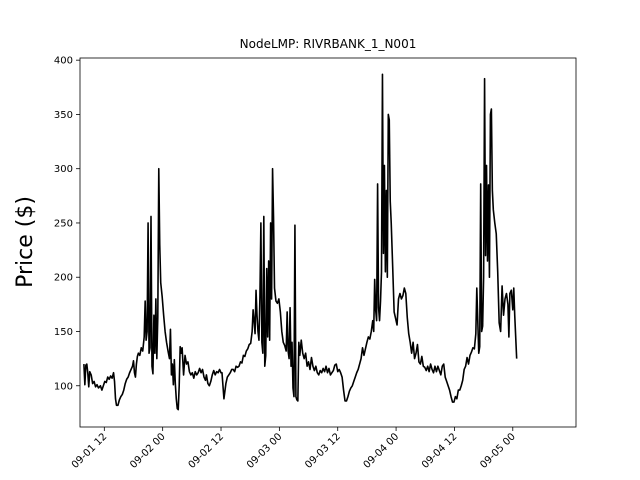  What do you see at coordinates (63, 223) in the screenshot?
I see `y-tick-label: 250` at bounding box center [63, 223].